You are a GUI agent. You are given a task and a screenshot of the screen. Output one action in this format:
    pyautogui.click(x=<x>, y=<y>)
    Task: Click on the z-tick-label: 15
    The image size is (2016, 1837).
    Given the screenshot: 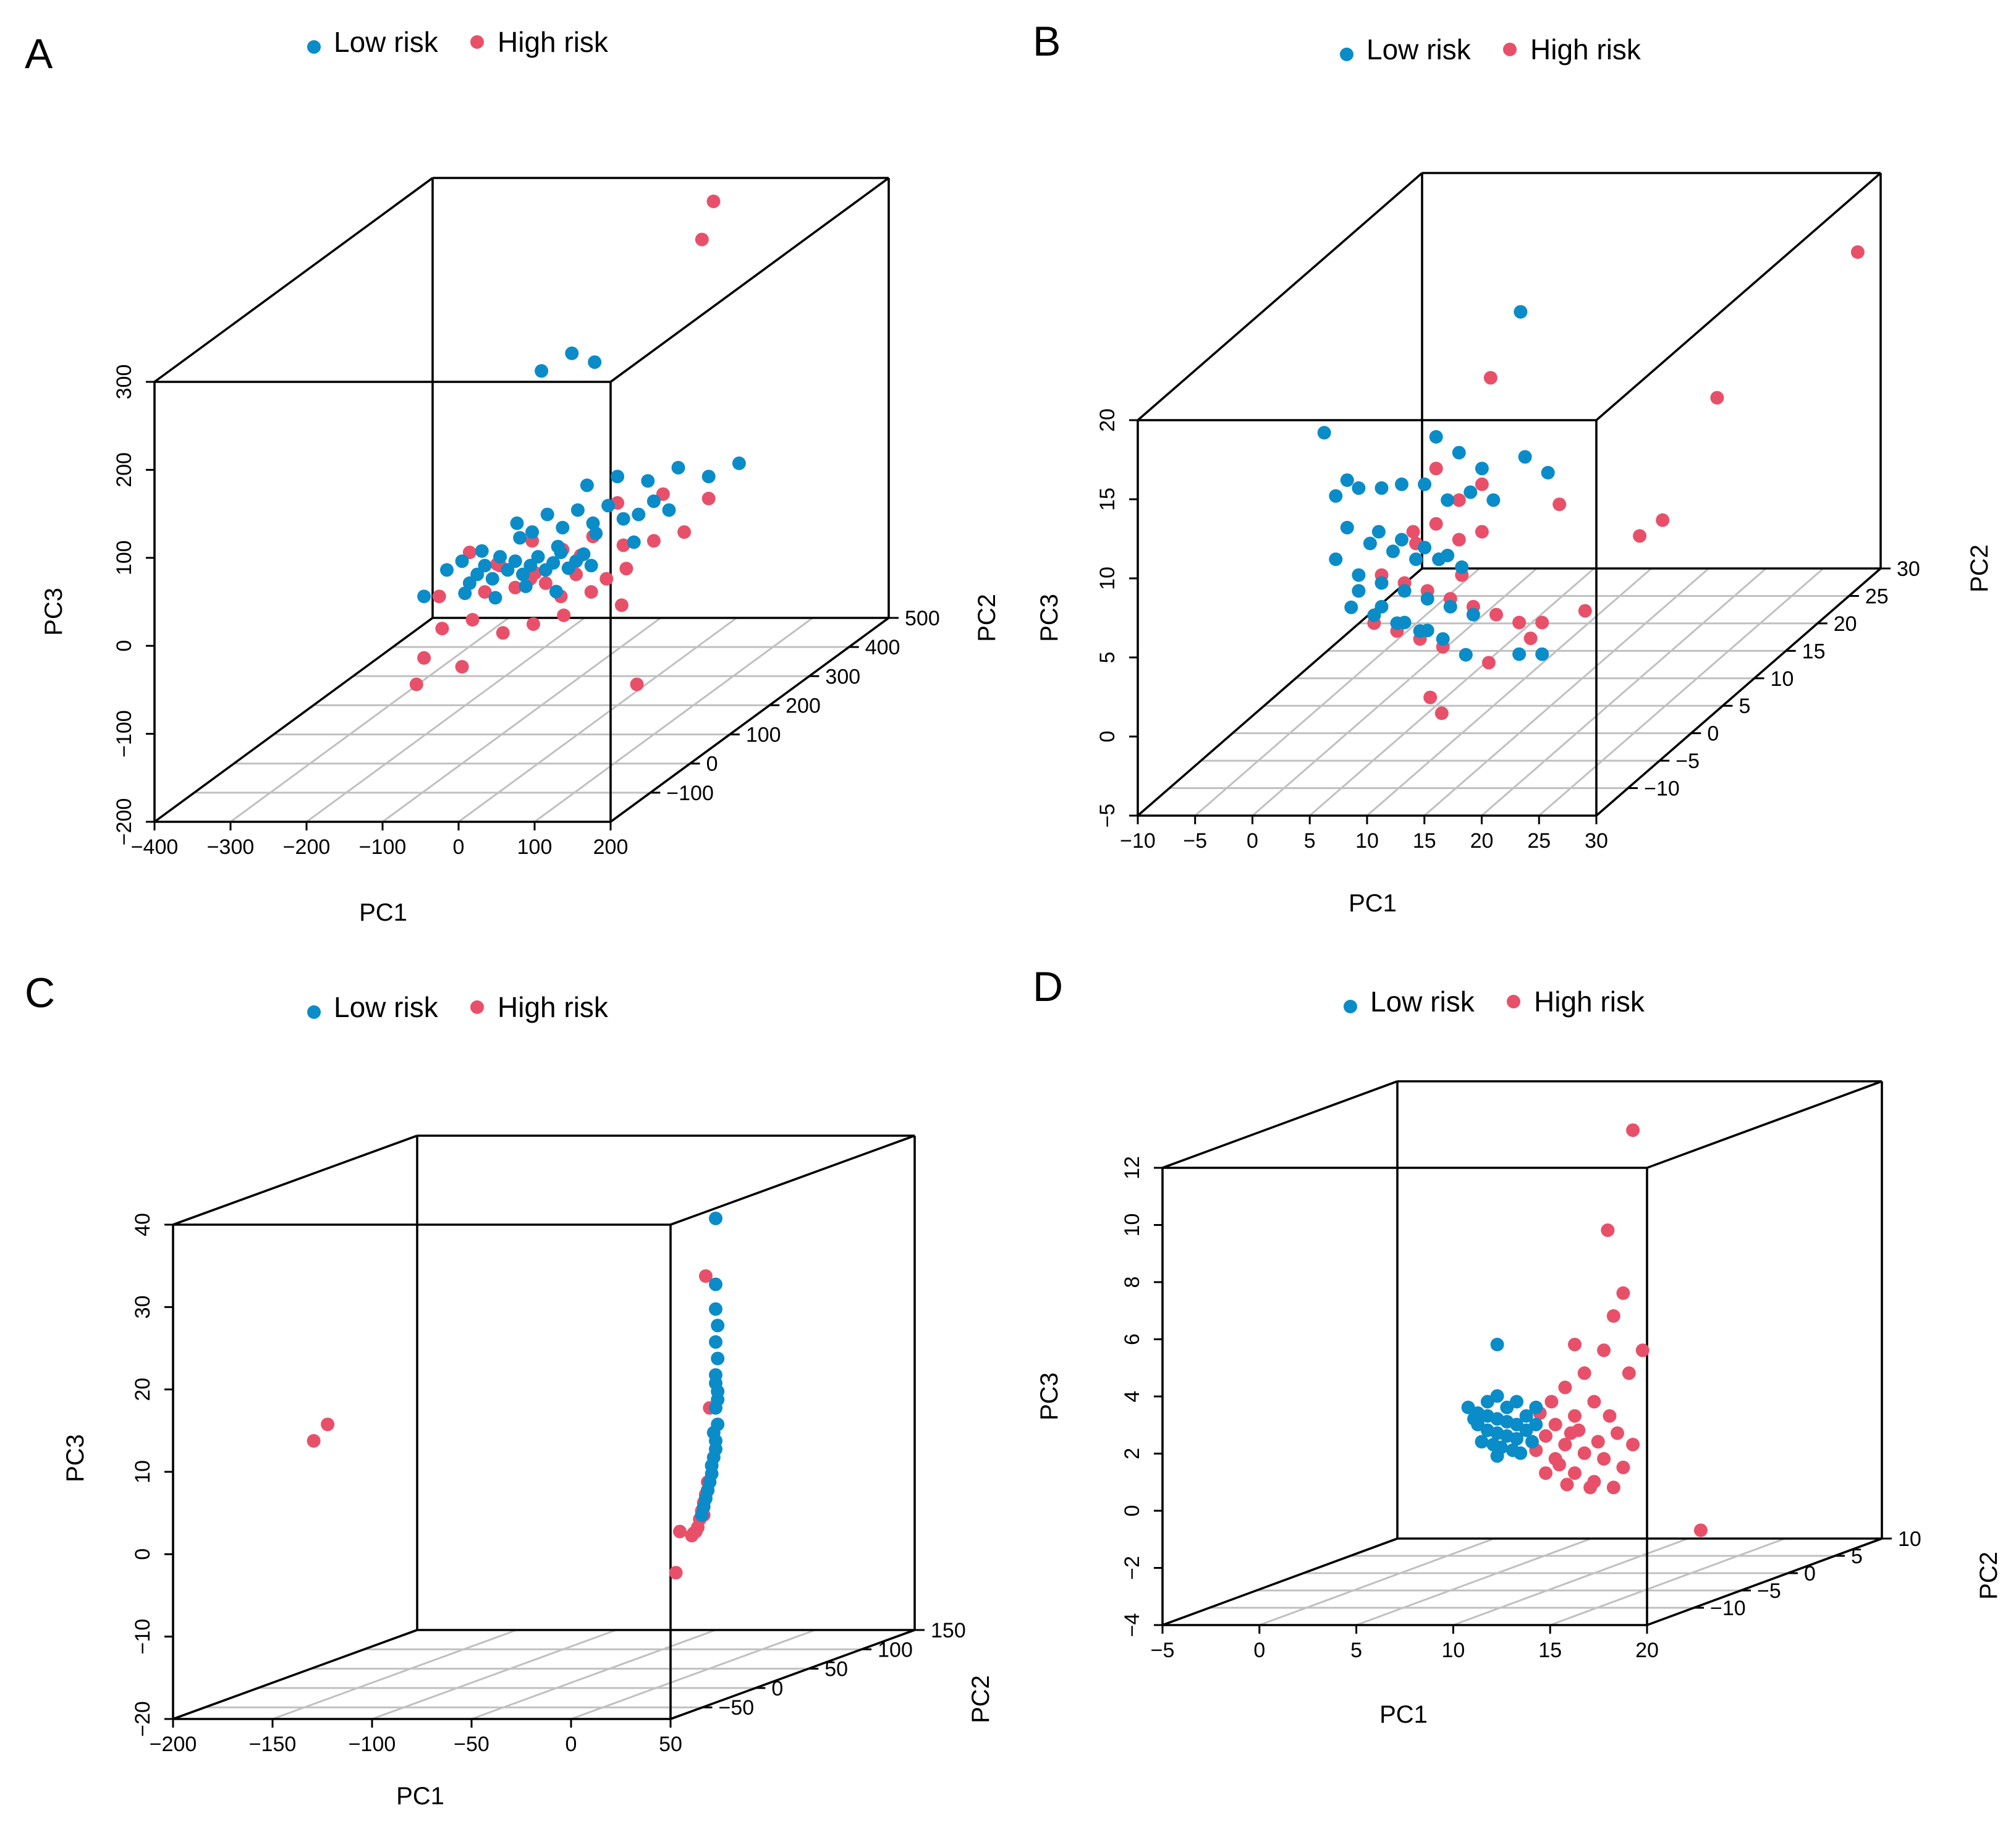 What is the action you would take?
    pyautogui.click(x=1108, y=500)
    